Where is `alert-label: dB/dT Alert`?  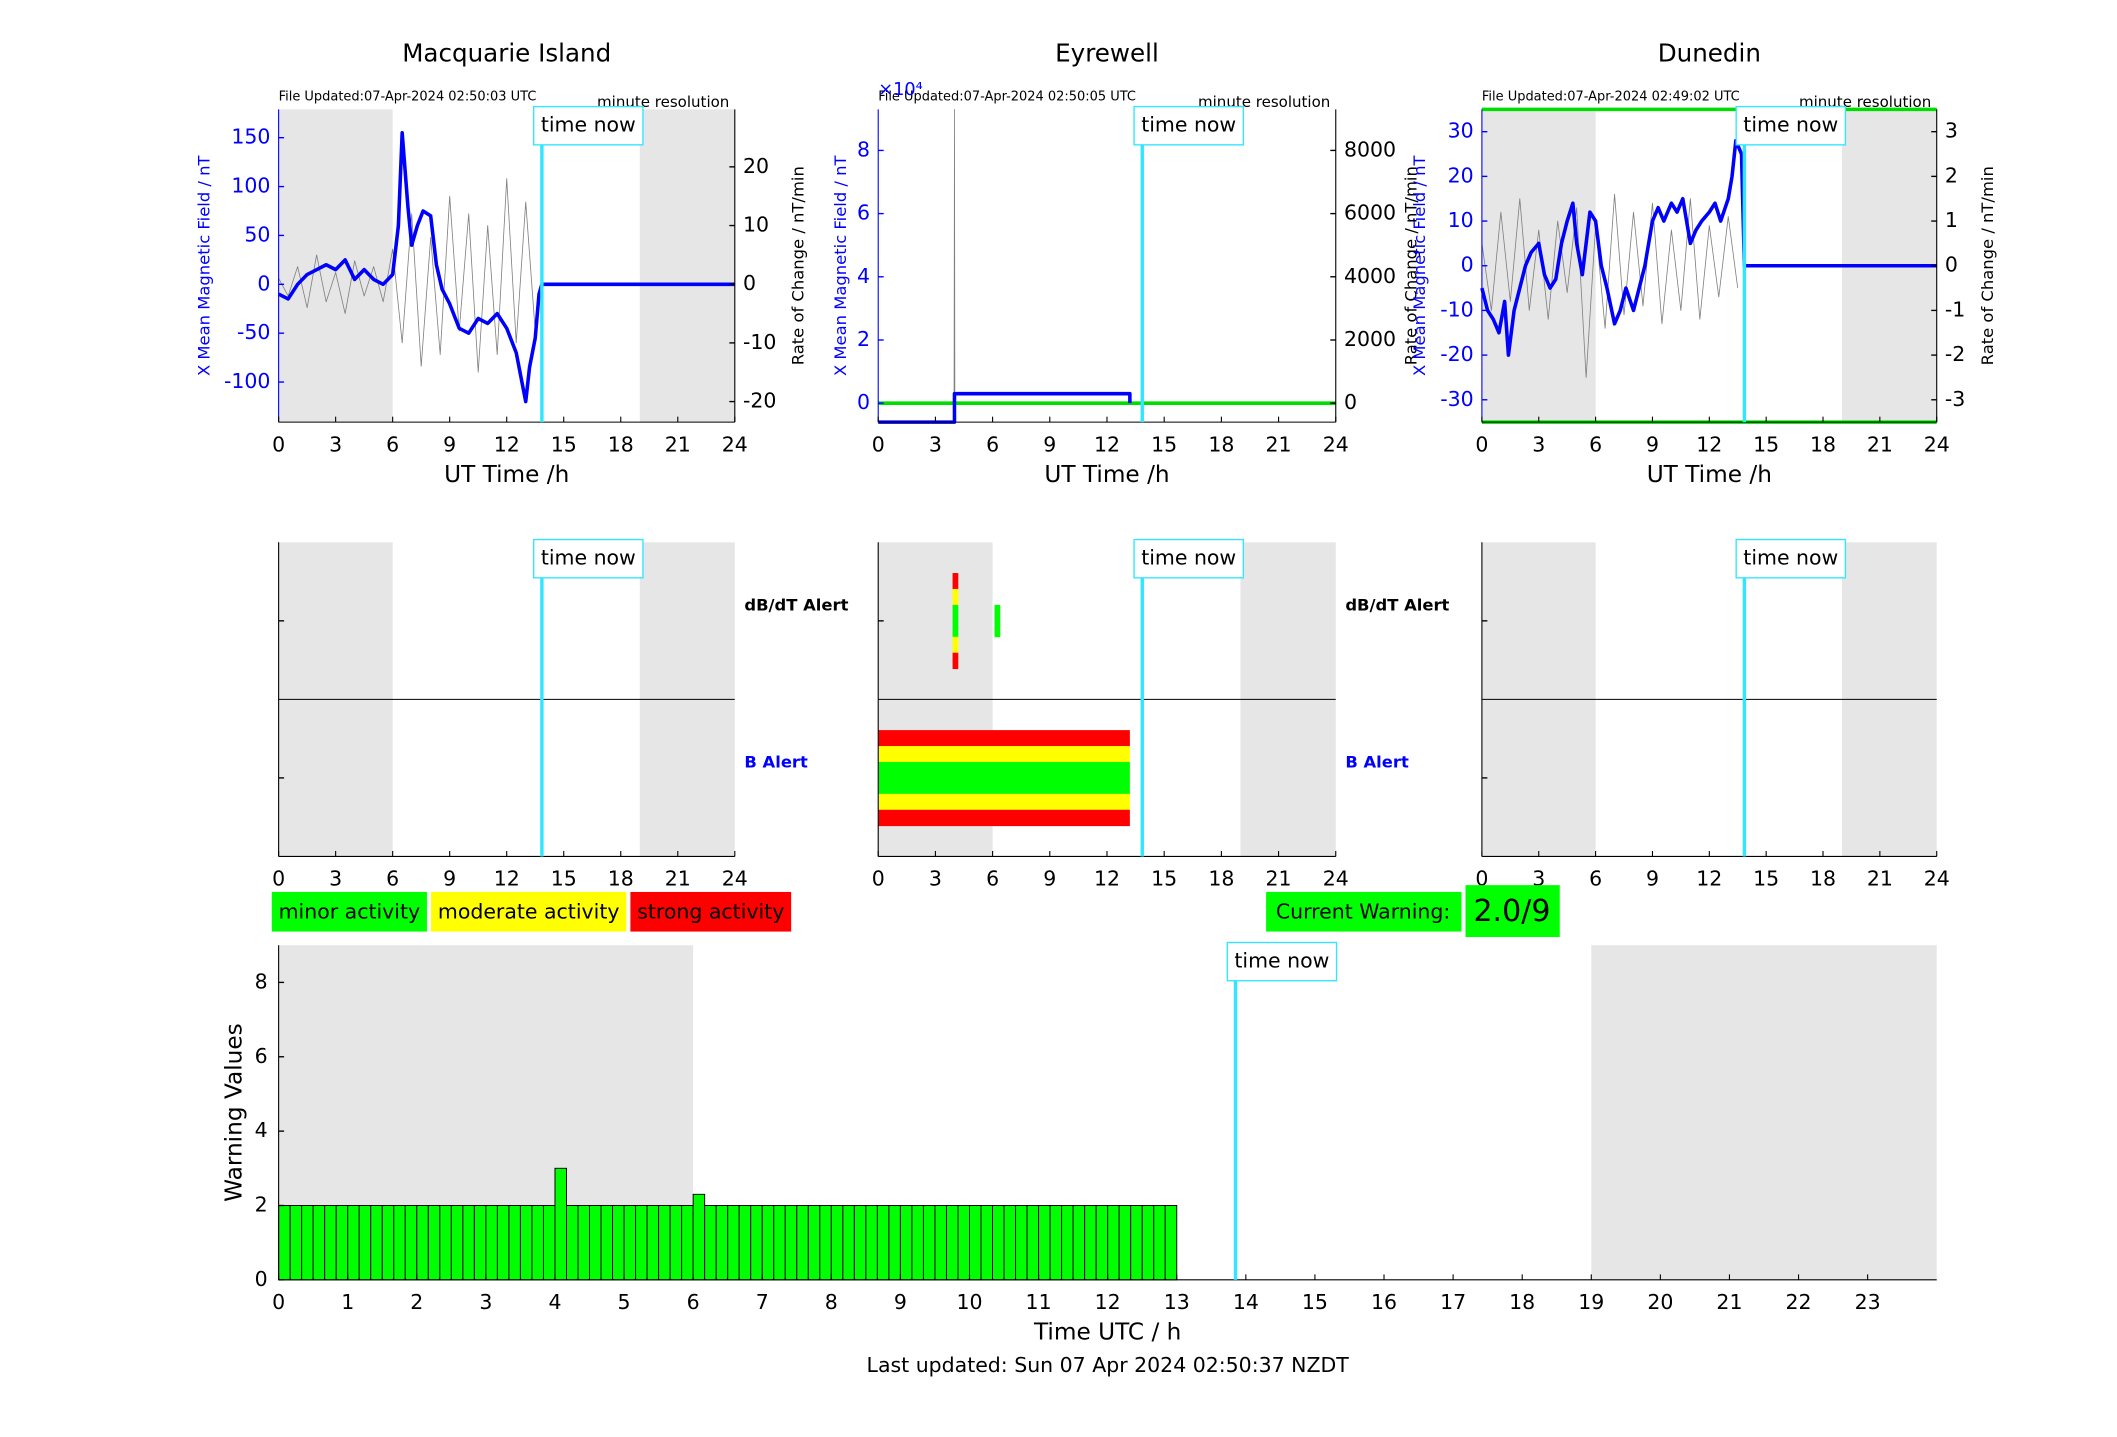
alert-label: dB/dT Alert is located at coordinates (1397, 604).